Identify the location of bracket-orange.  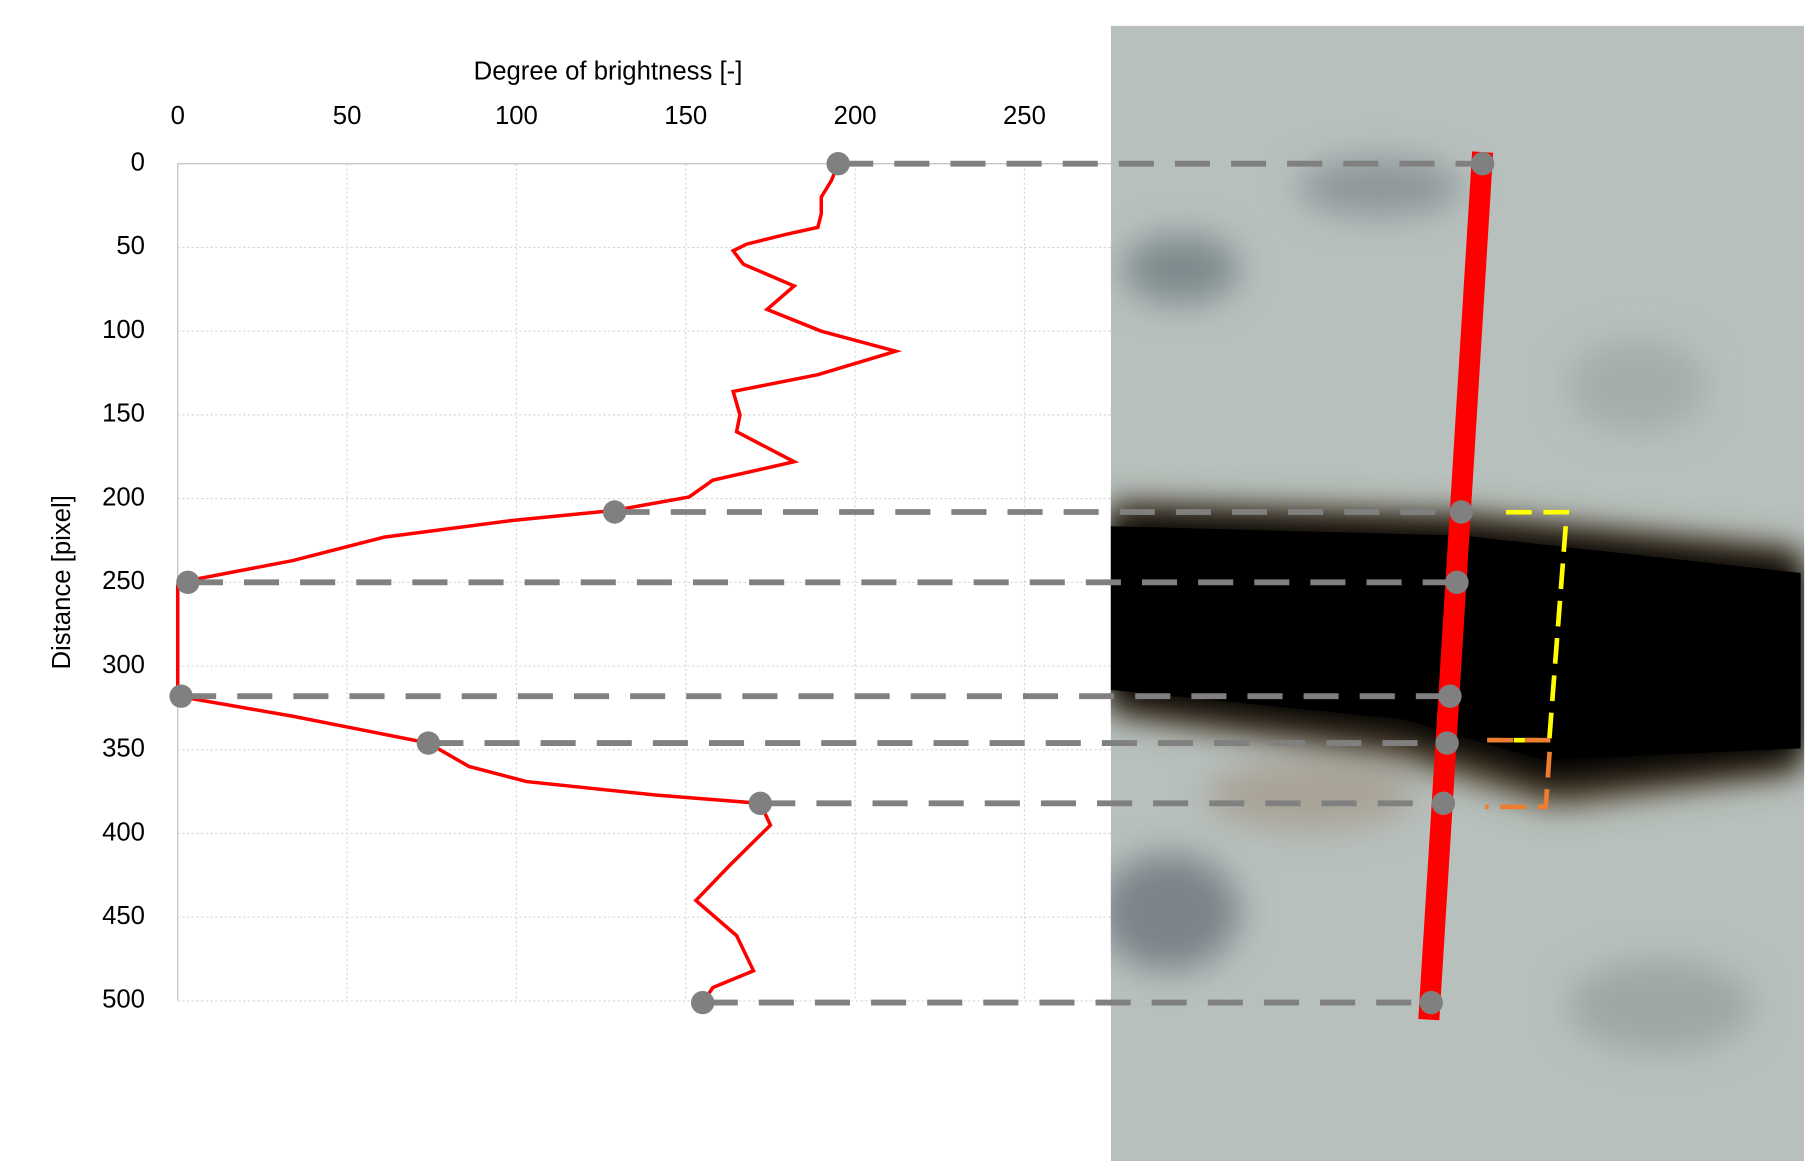
(1518, 773).